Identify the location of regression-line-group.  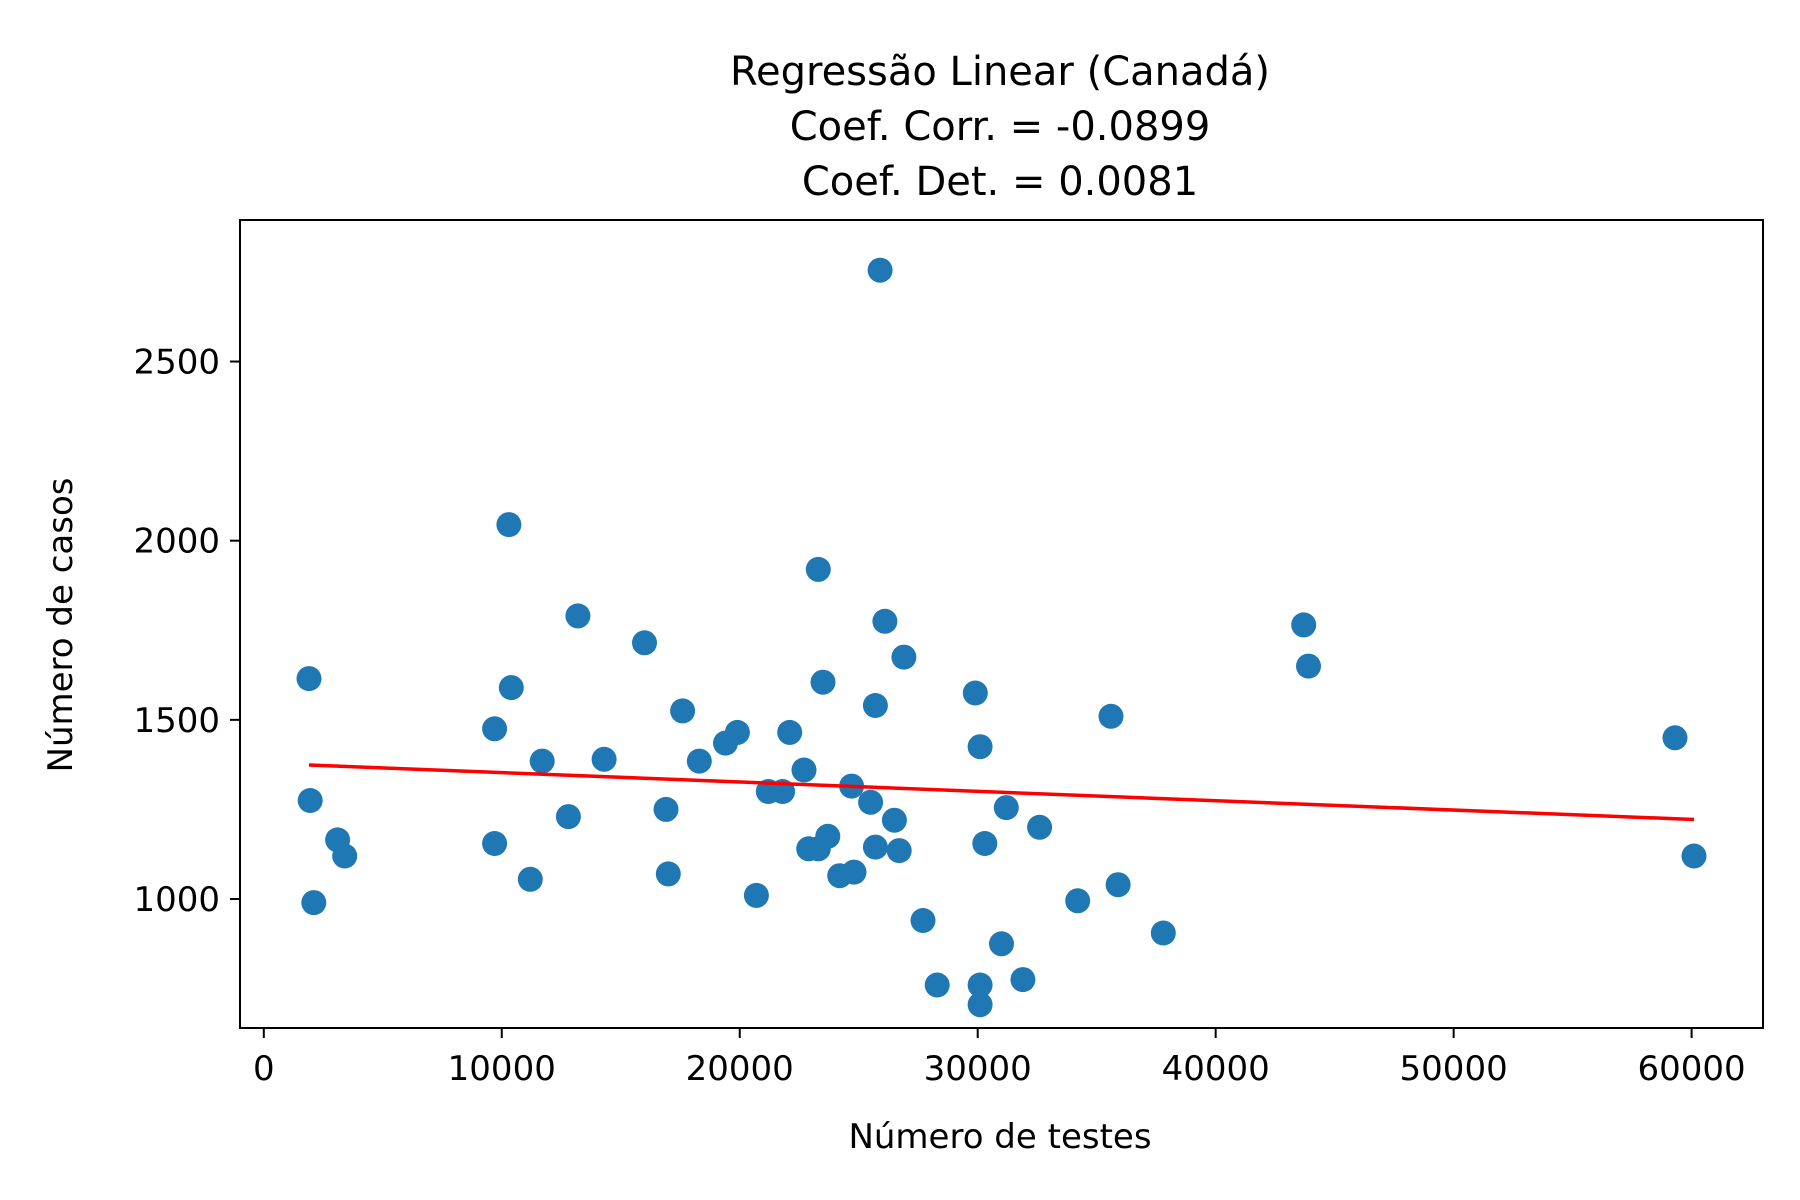
(1001, 792).